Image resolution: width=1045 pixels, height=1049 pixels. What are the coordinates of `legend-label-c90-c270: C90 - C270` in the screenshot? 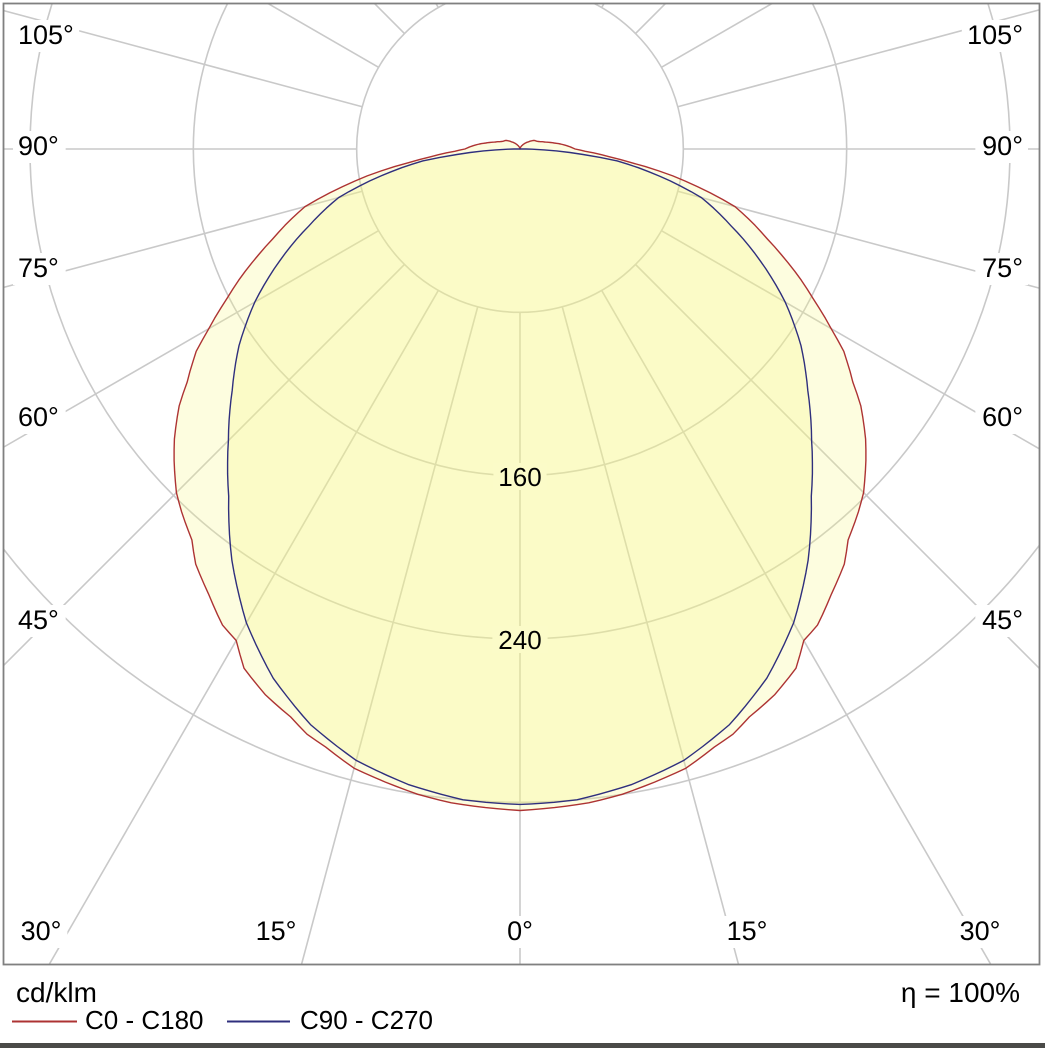 It's located at (366, 1020).